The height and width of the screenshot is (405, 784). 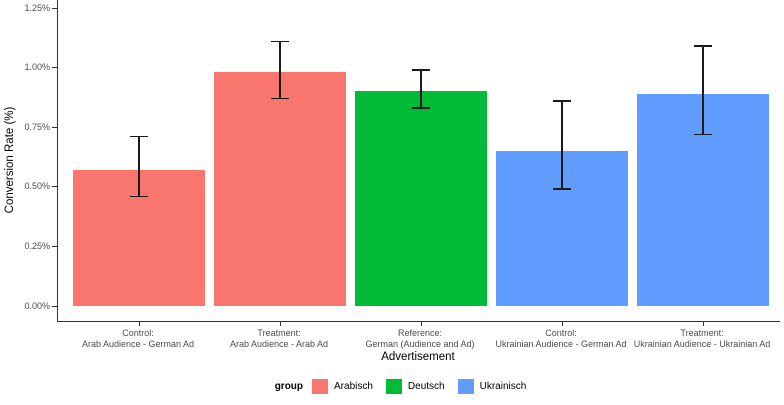 I want to click on x-tick-label: Control: Arab Audience - German Ad, so click(x=138, y=338).